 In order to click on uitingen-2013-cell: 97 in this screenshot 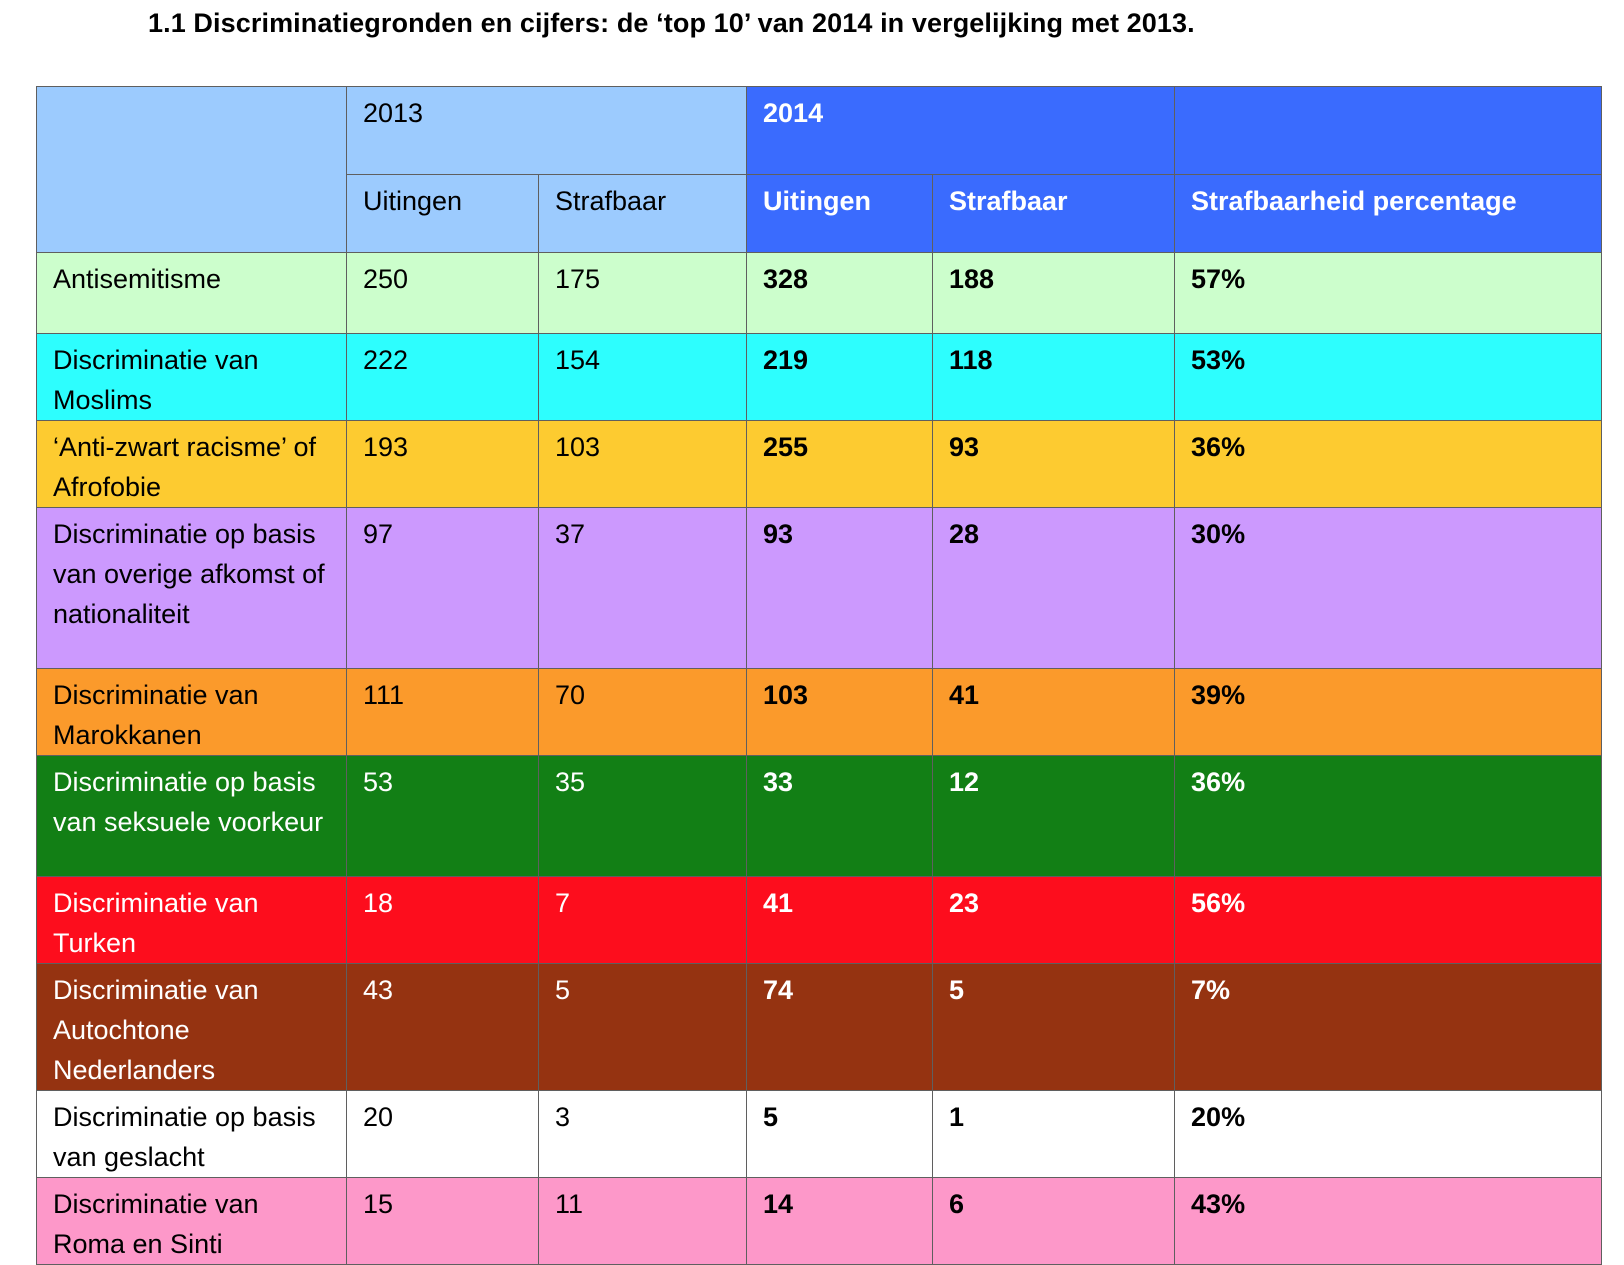, I will do `click(442, 588)`.